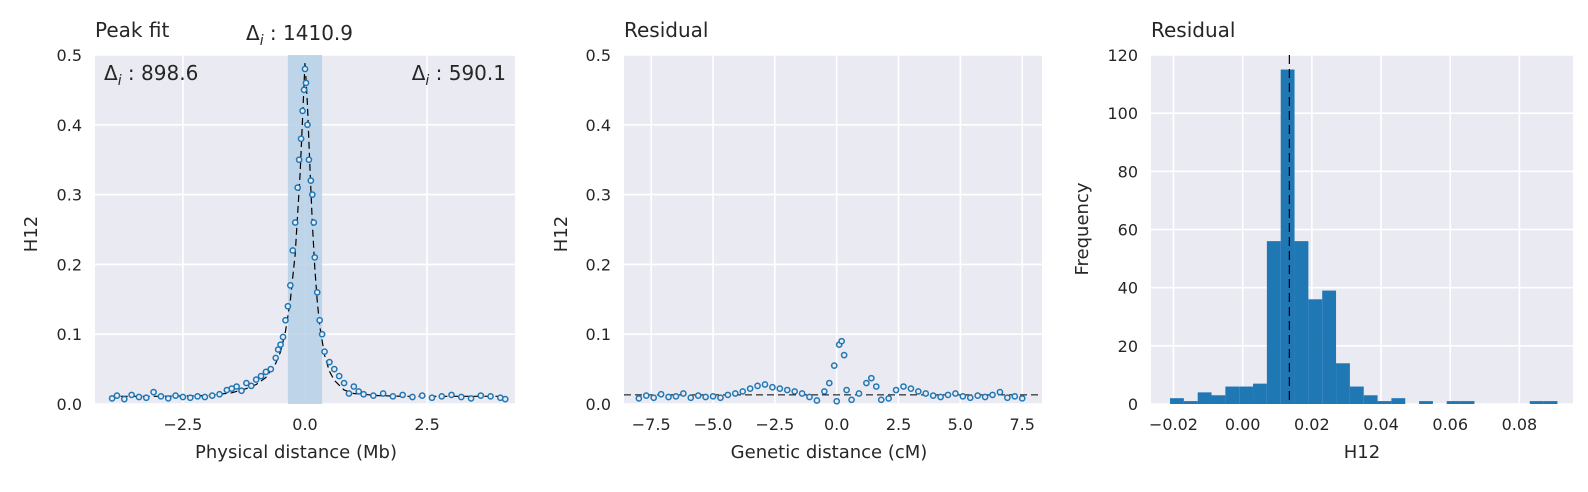 Image resolution: width=1588 pixels, height=492 pixels. Describe the element at coordinates (1520, 424) in the screenshot. I see `x-tick-label: 0.08` at that location.